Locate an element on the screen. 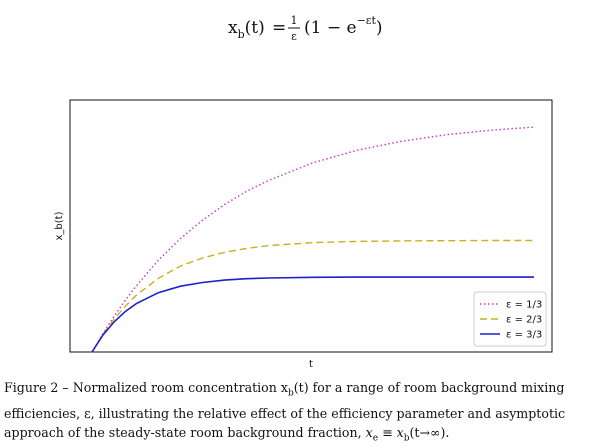  legend: ε = 1/3 ε = 2/3 ε = 3/3 is located at coordinates (510, 319).